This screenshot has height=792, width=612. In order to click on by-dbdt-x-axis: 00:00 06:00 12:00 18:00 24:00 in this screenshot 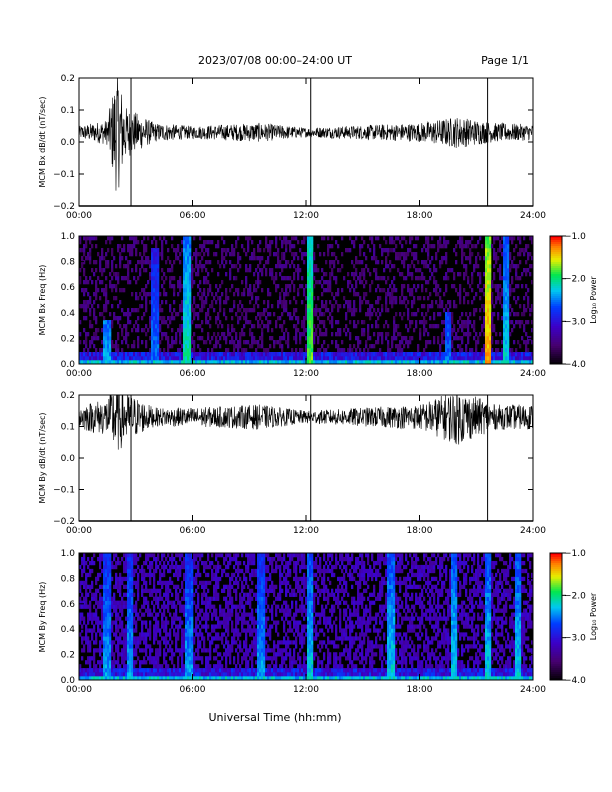, I will do `click(306, 465)`.